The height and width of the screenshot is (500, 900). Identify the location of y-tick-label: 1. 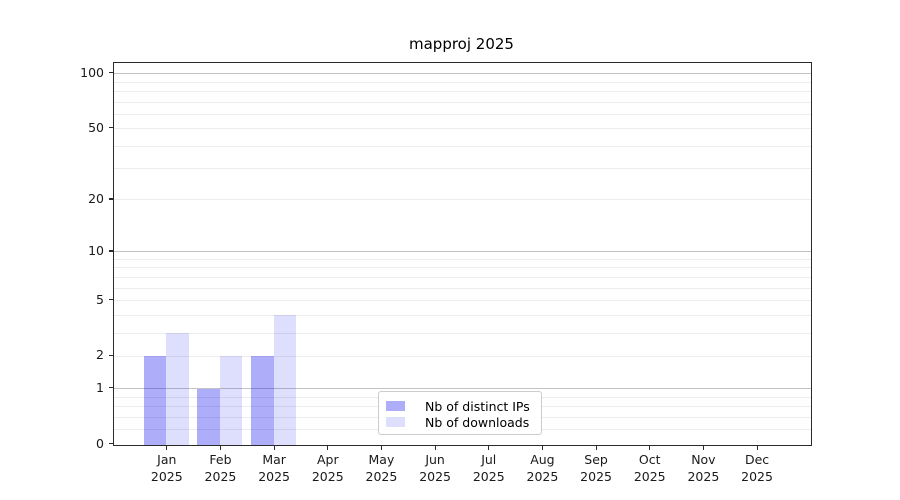
(100, 387).